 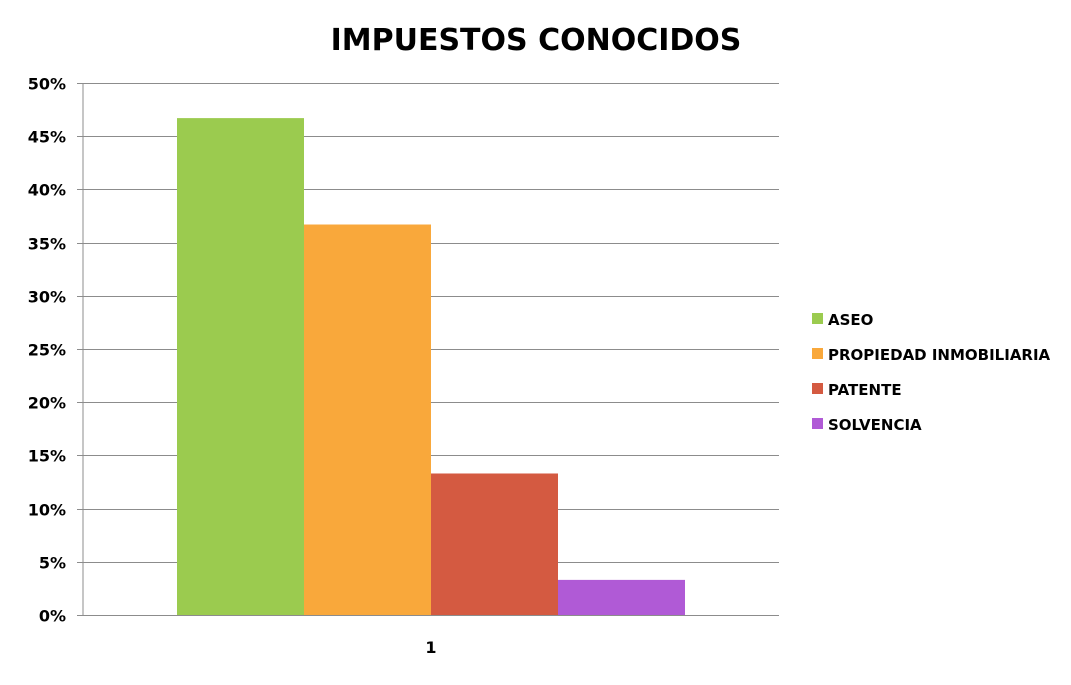 What do you see at coordinates (536, 40) in the screenshot?
I see `chart-title: IMPUESTOS CONOCIDOS` at bounding box center [536, 40].